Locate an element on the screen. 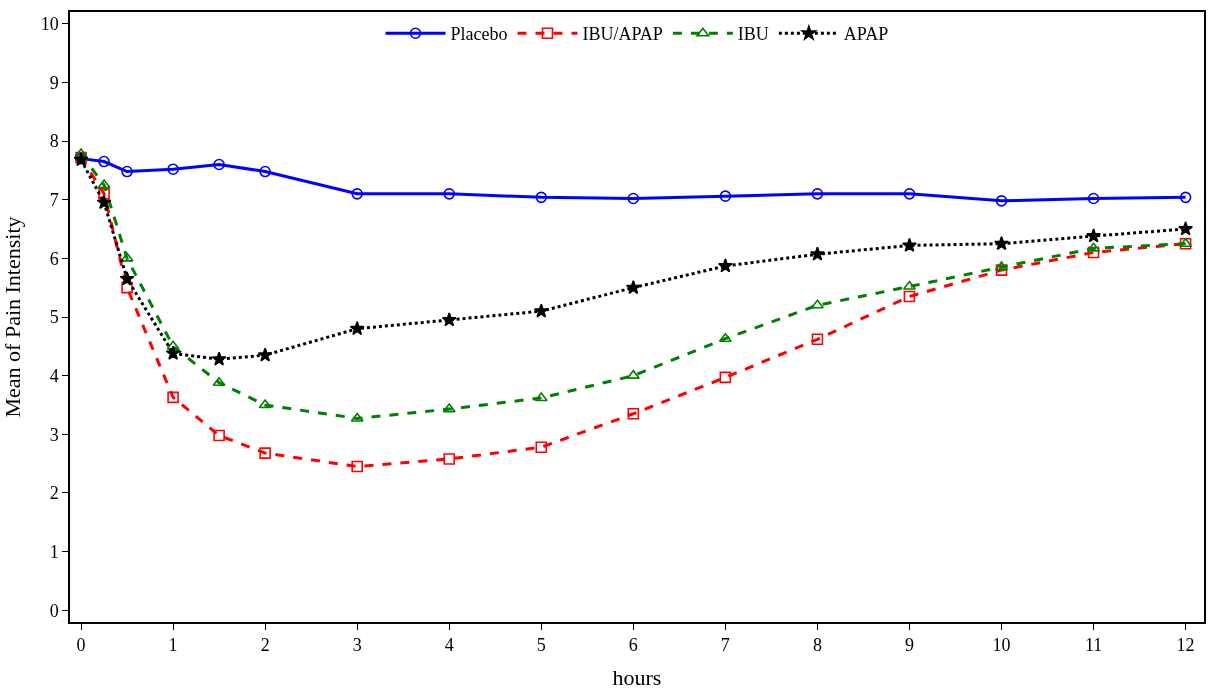 This screenshot has height=696, width=1219. x-tick-label: 6 is located at coordinates (633, 645).